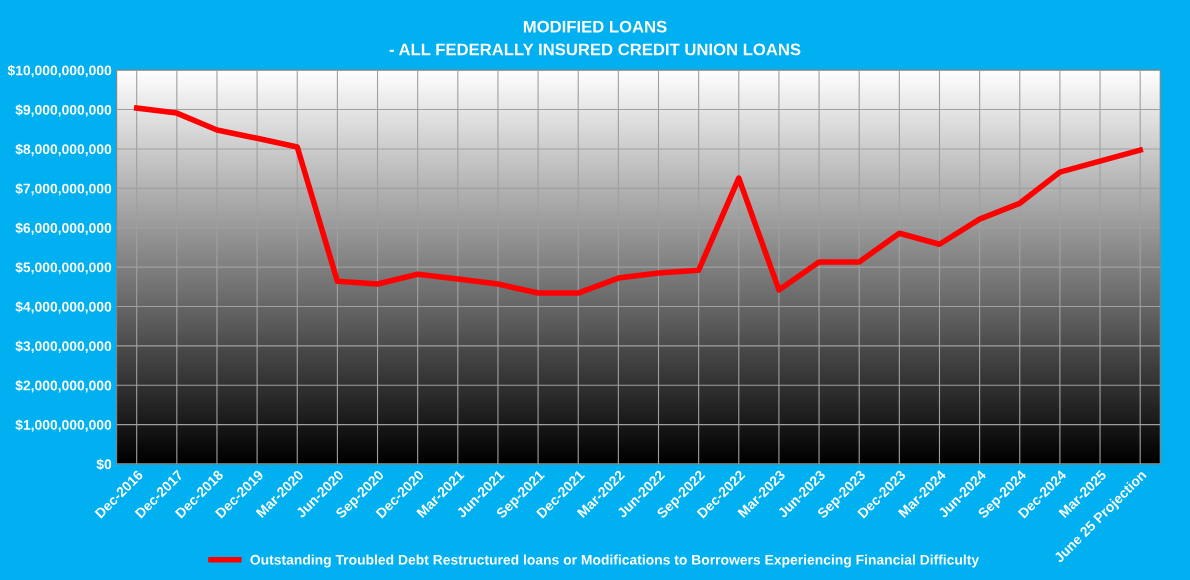  Describe the element at coordinates (595, 38) in the screenshot. I see `chart-title: MODIFIED LOANS - ALL FEDERALLY INSURED CREDIT UNION LOANS` at that location.